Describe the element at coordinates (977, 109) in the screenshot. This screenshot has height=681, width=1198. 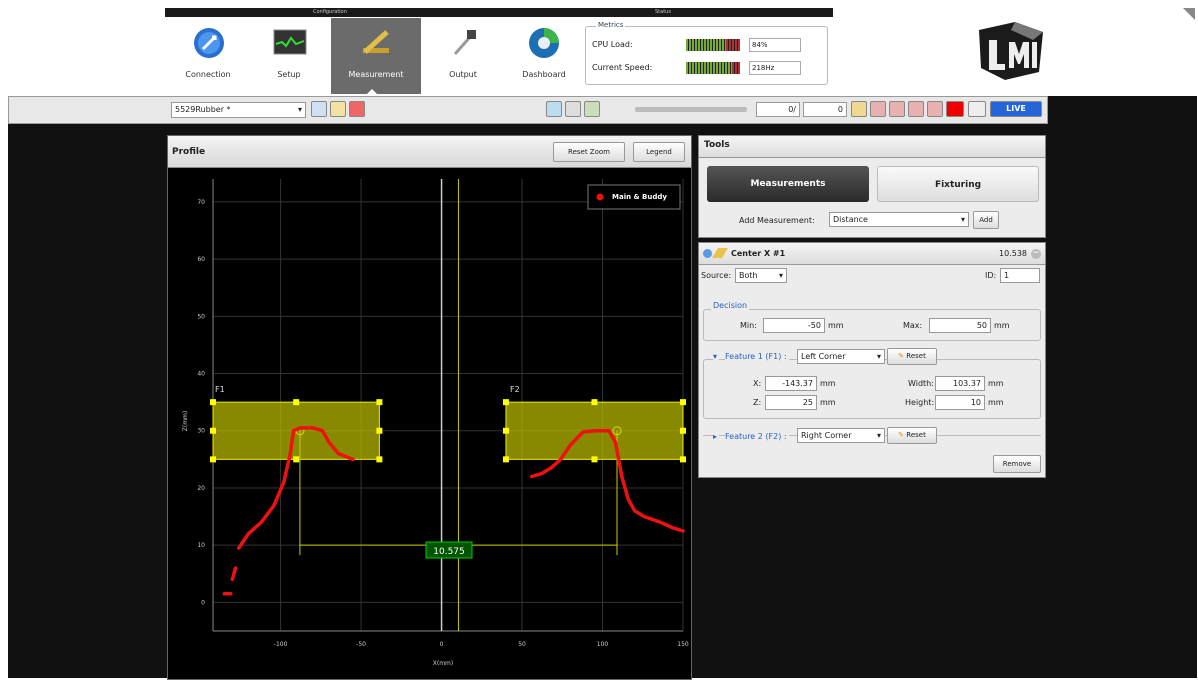
I see `blank-icon` at that location.